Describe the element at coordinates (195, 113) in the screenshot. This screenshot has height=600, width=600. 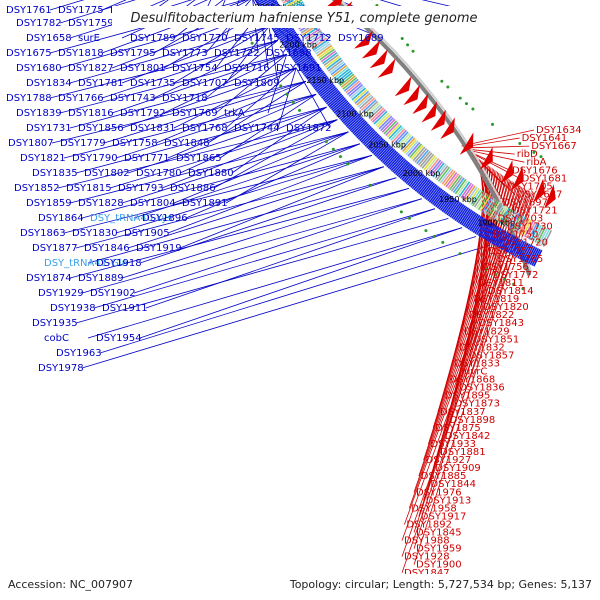
I see `gene-label: DSY1769` at that location.